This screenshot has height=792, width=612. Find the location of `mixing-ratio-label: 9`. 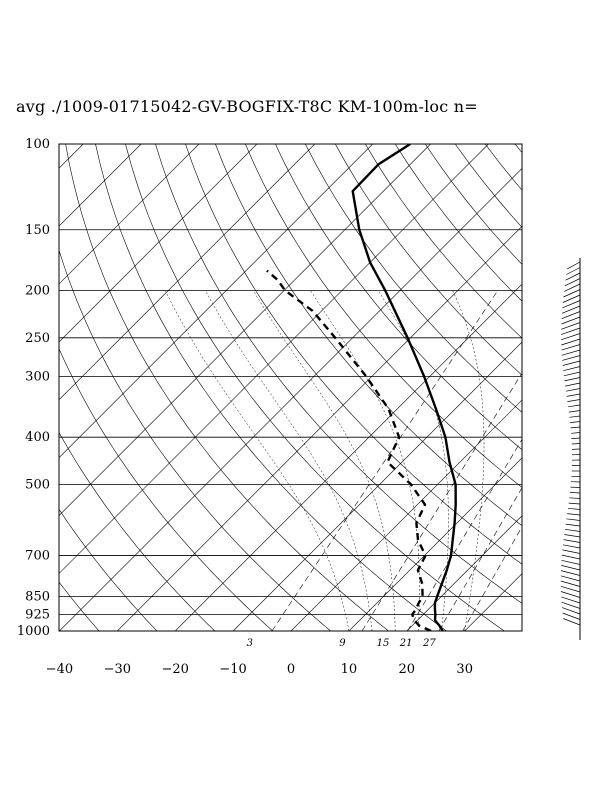

mixing-ratio-label: 9 is located at coordinates (342, 643).